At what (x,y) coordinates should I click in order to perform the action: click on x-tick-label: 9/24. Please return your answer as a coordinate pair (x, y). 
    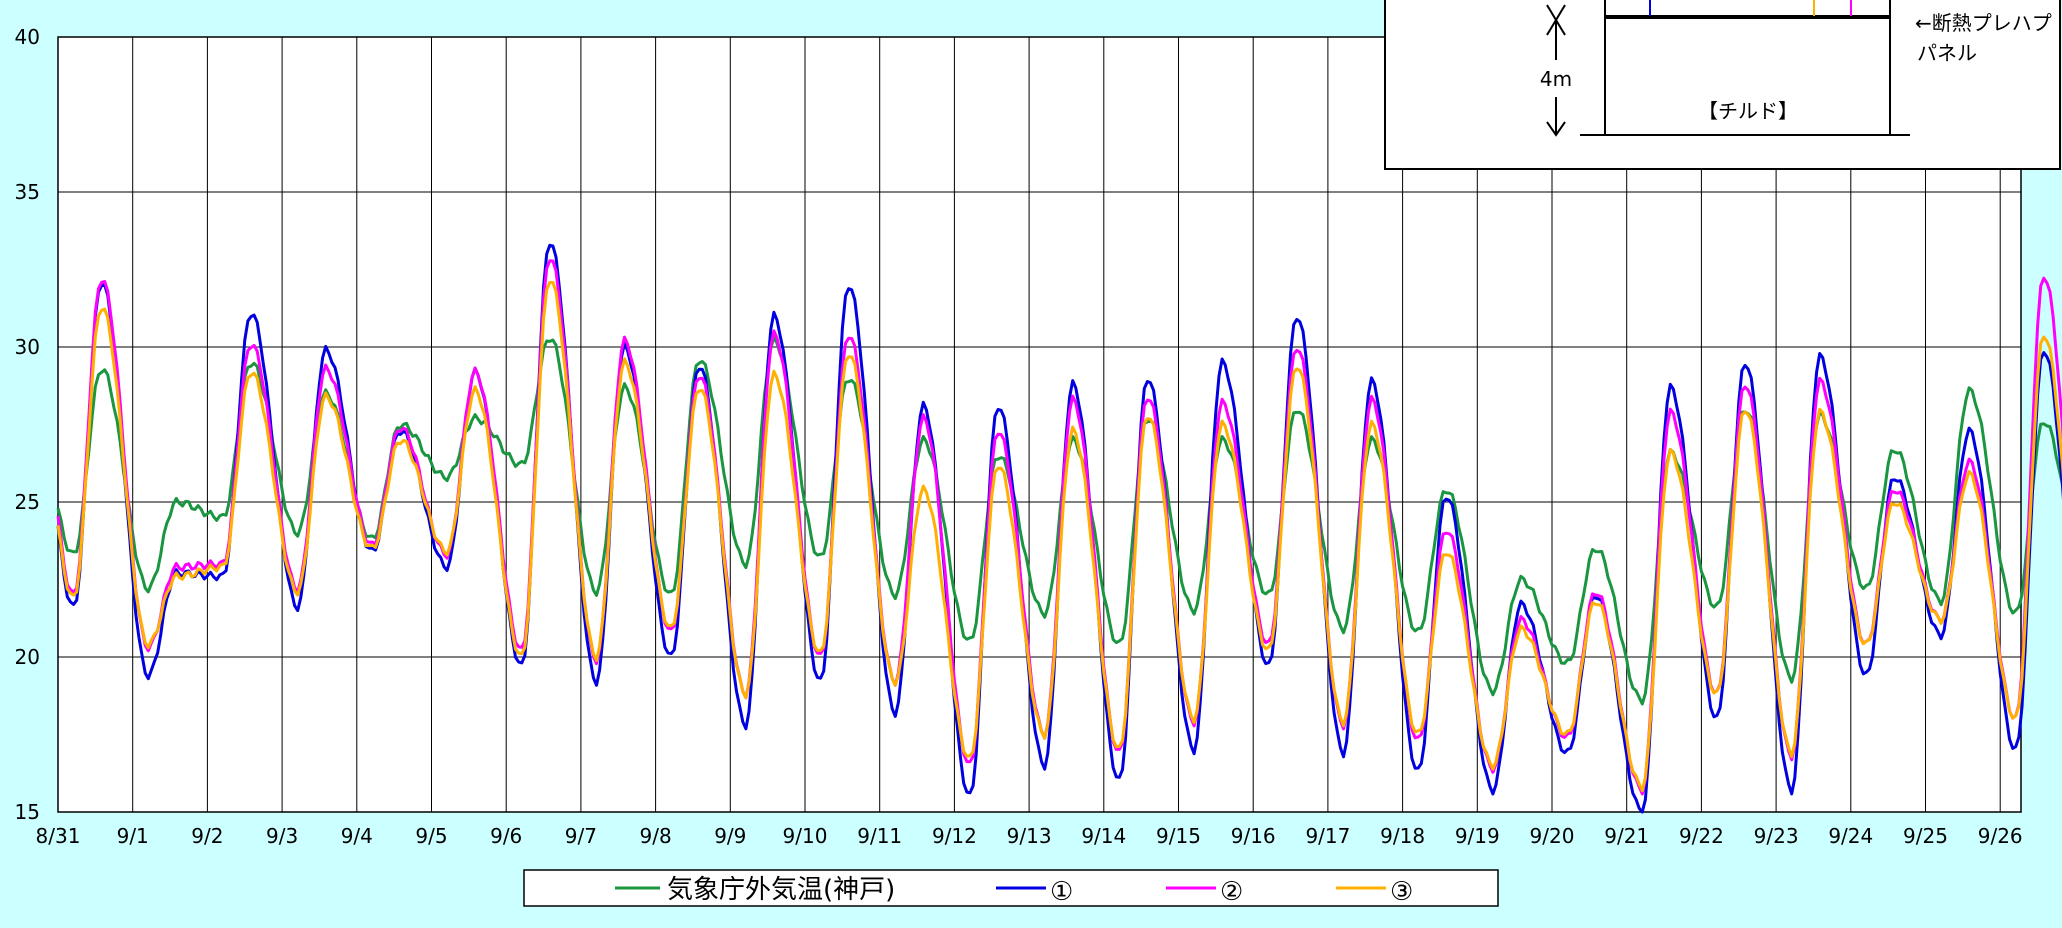
    Looking at the image, I should click on (1850, 836).